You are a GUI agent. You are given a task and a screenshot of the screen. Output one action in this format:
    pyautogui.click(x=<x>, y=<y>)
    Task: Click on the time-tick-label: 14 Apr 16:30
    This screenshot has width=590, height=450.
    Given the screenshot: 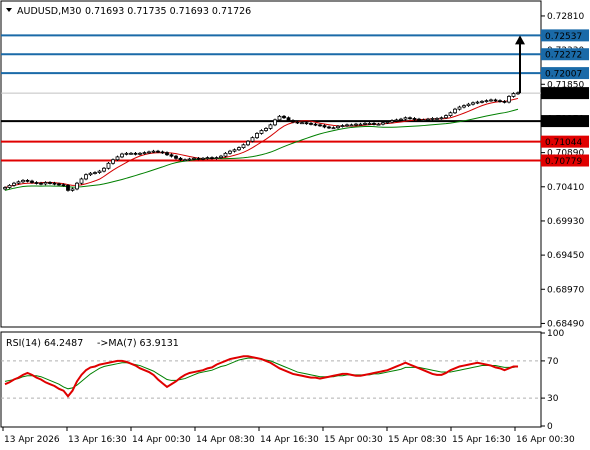 What is the action you would take?
    pyautogui.click(x=289, y=440)
    